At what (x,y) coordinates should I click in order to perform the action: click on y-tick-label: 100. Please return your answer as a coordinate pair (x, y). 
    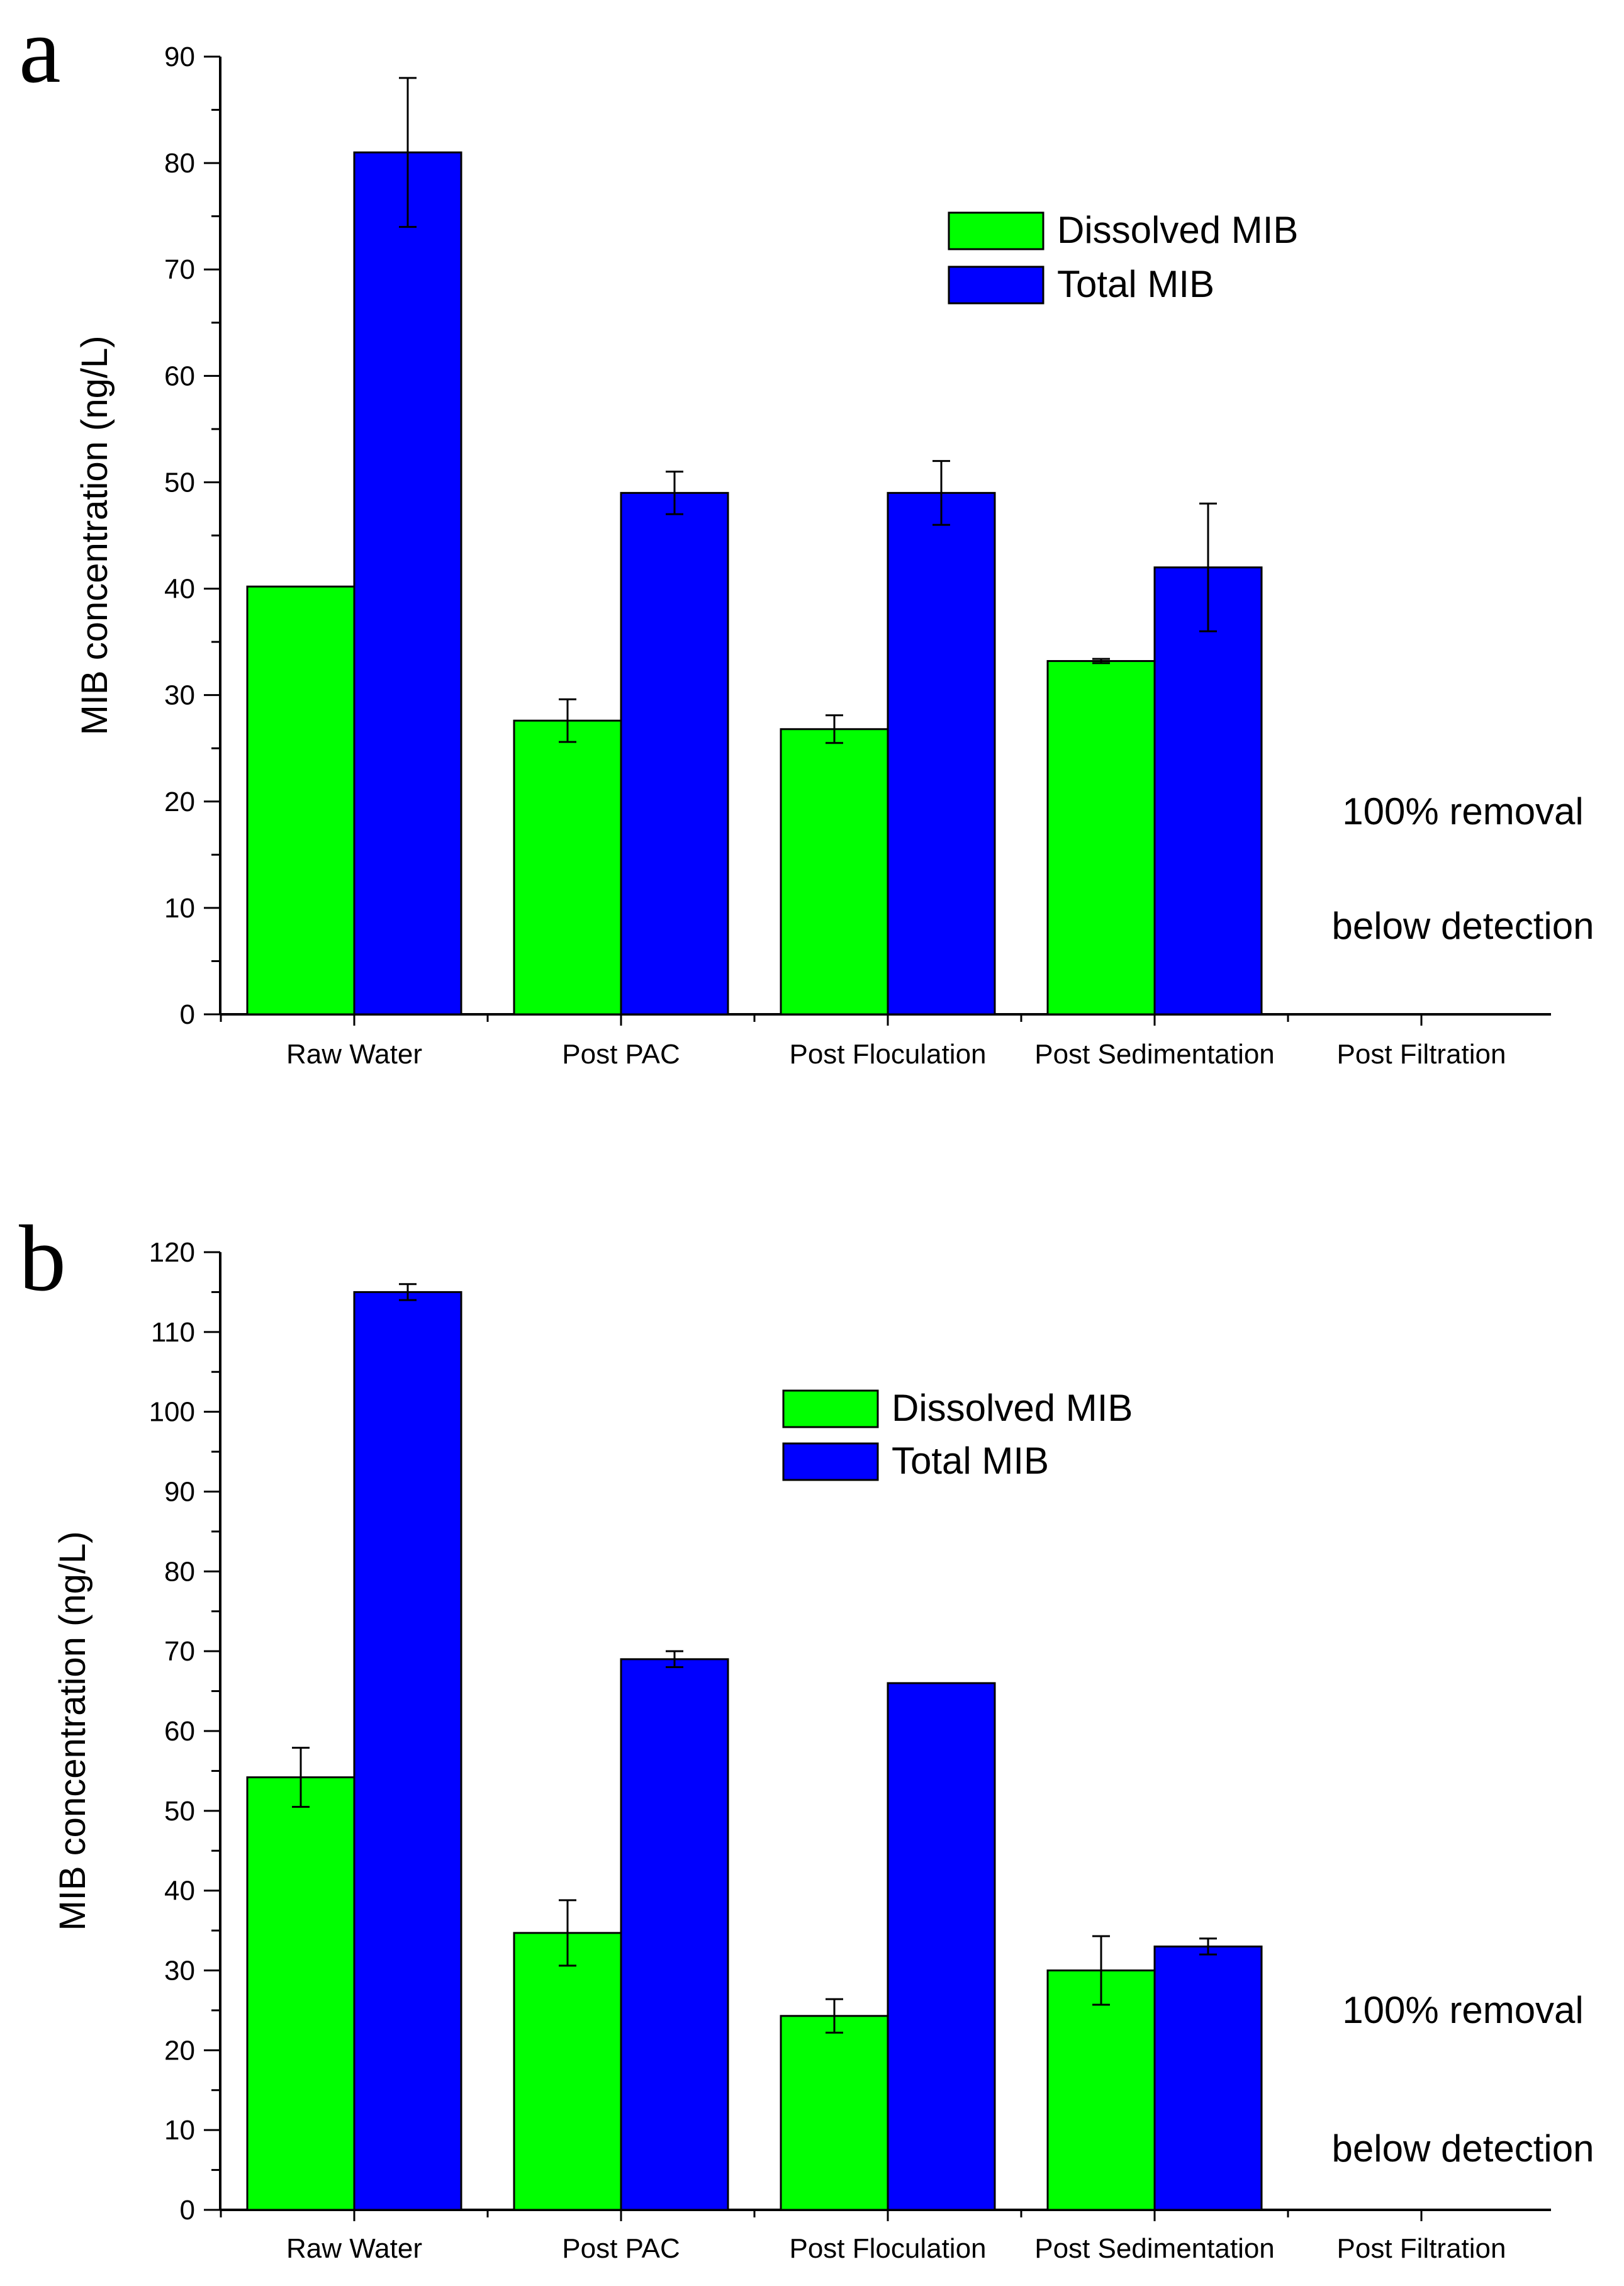
    Looking at the image, I should click on (172, 1412).